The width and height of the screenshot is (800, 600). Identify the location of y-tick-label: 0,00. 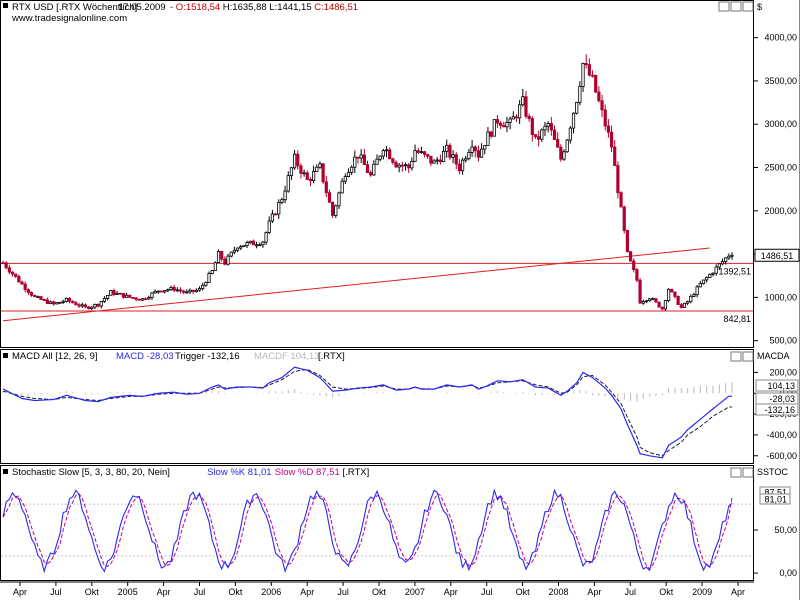
(788, 573).